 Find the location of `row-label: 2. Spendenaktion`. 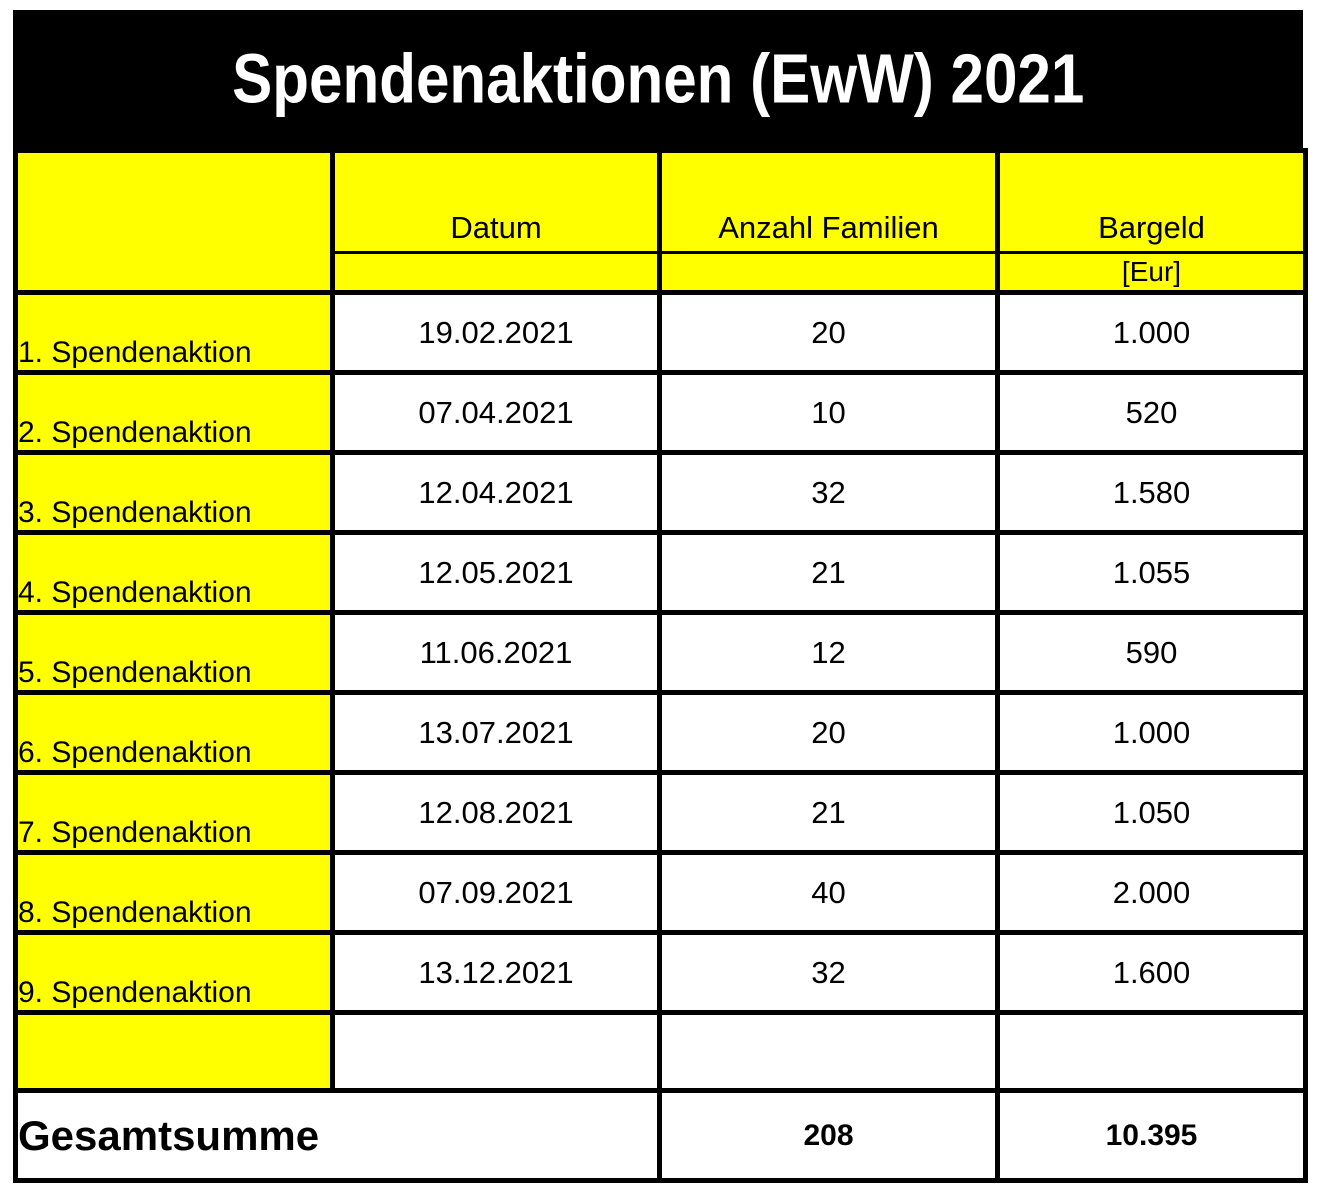

row-label: 2. Spendenaktion is located at coordinates (174, 412).